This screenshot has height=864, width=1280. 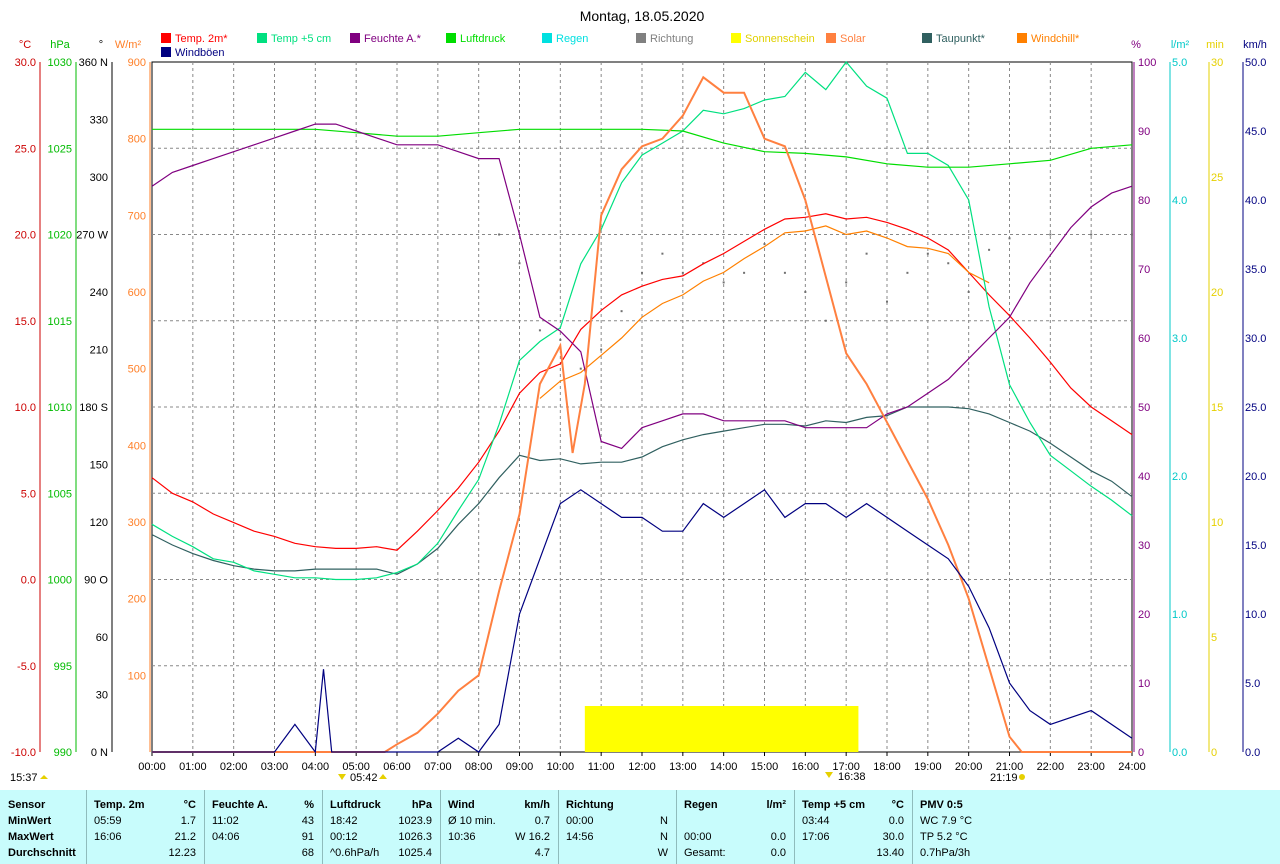 I want to click on series-windchill, so click(x=764, y=312).